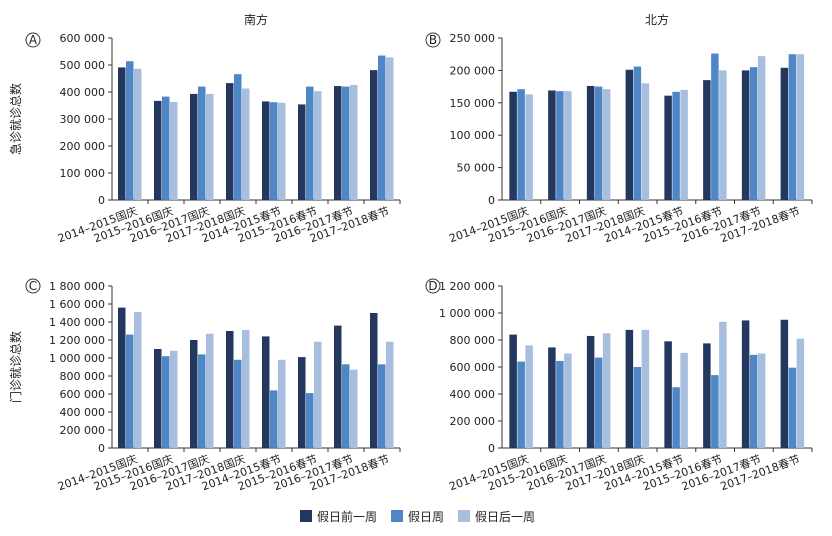 The width and height of the screenshot is (832, 536). Describe the element at coordinates (505, 516) in the screenshot. I see `legend-label: 假日后一周` at that location.